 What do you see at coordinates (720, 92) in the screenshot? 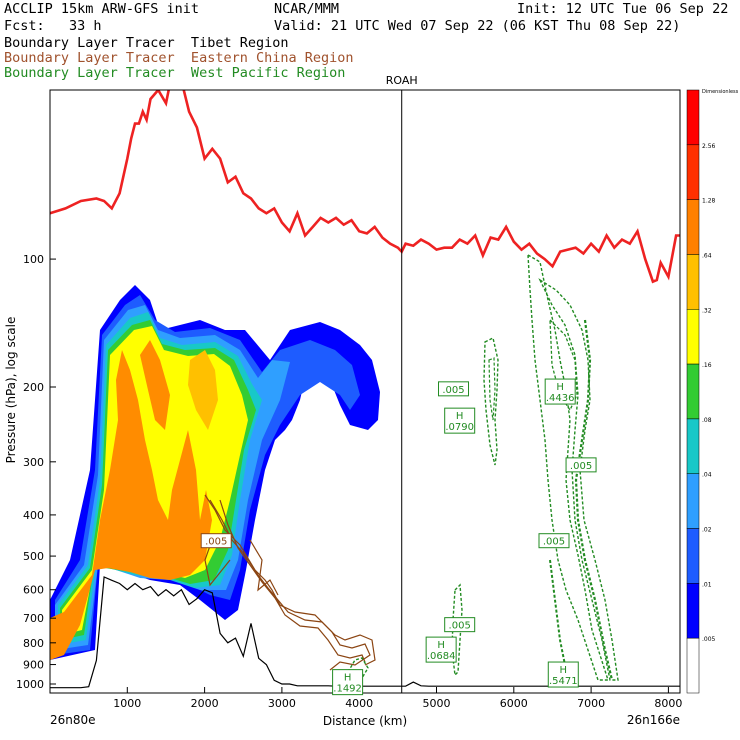
I see `colorbar-title: Dimensionless` at bounding box center [720, 92].